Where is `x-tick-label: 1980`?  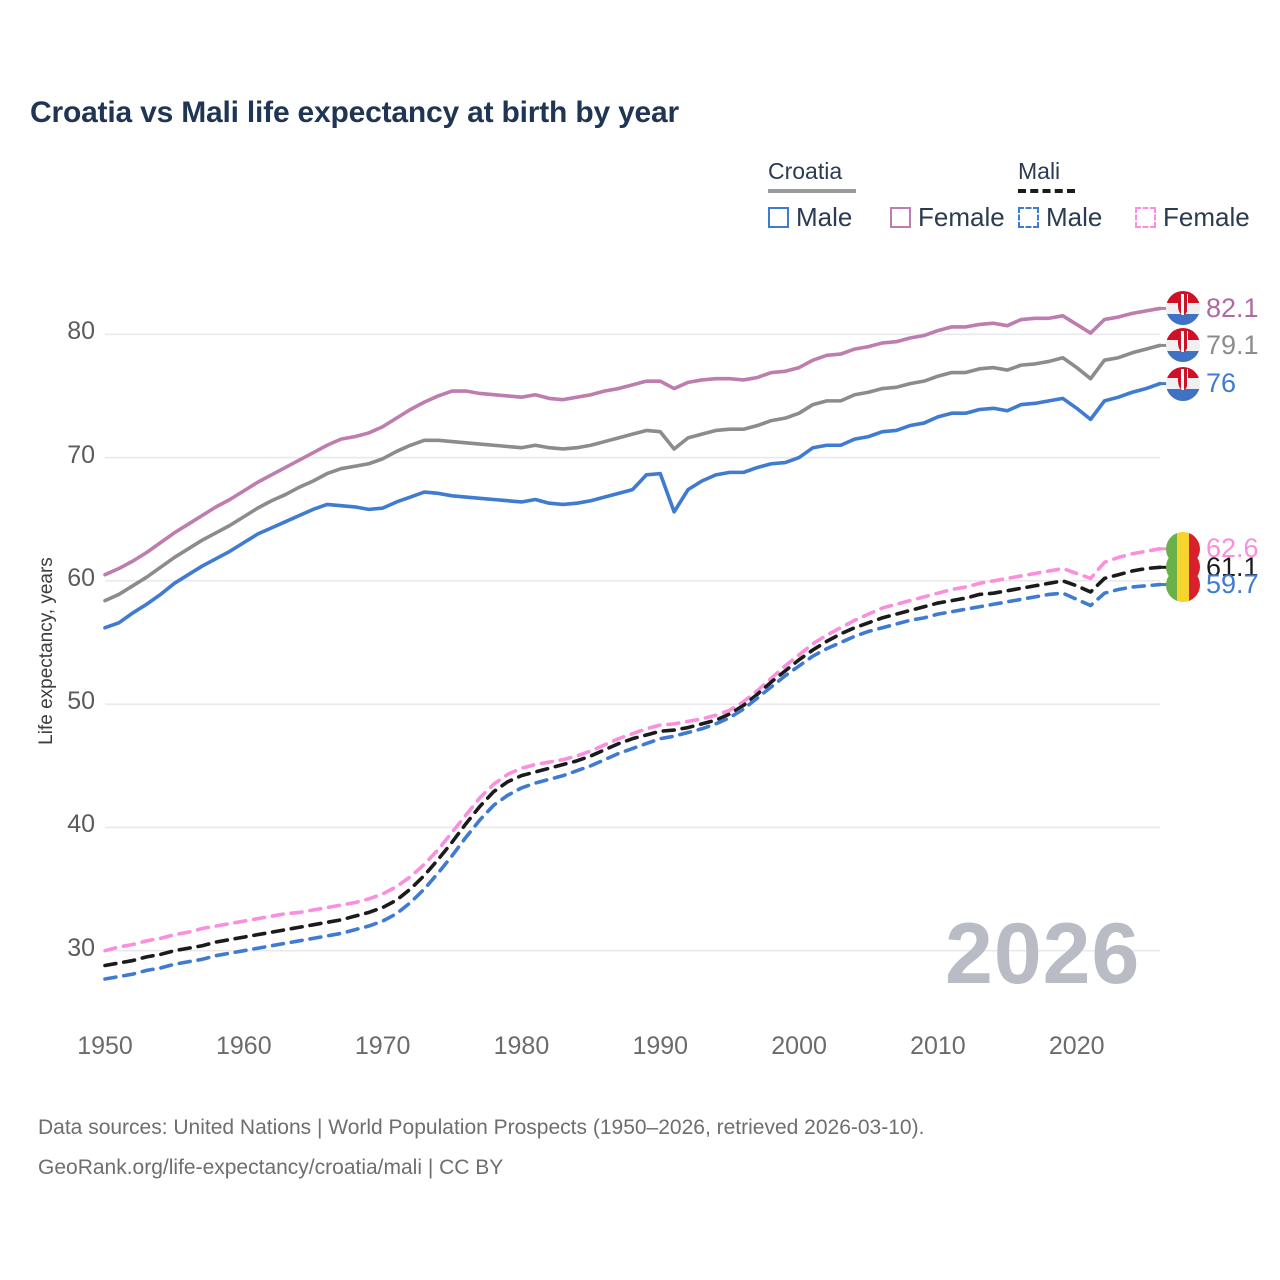
x-tick-label: 1980 is located at coordinates (521, 1046).